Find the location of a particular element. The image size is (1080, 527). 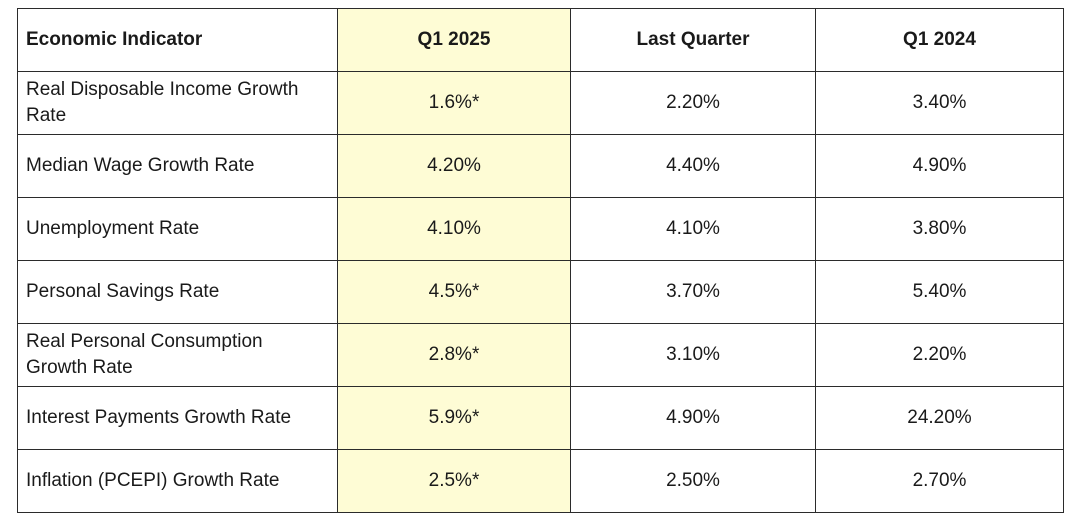

last-quarter-value: 4.10% is located at coordinates (693, 229).